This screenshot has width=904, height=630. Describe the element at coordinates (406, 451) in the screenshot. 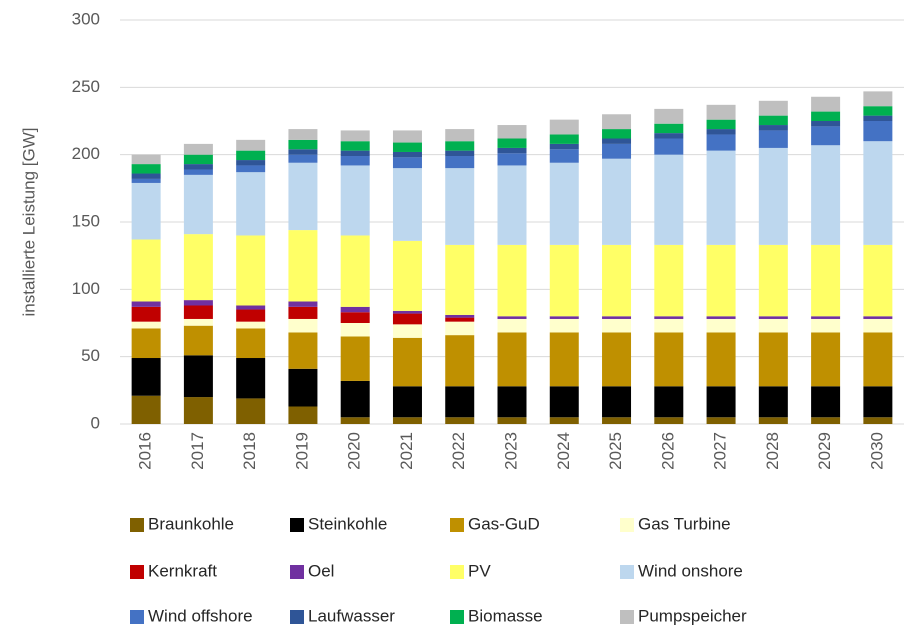

I see `x-tick-label: 2021` at that location.